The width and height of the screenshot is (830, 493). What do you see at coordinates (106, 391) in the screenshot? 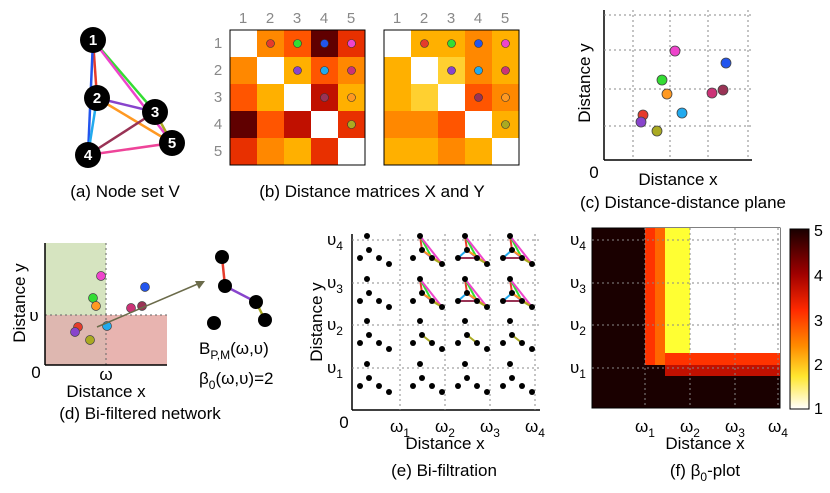
I see `xlabel-d: Distance x` at bounding box center [106, 391].